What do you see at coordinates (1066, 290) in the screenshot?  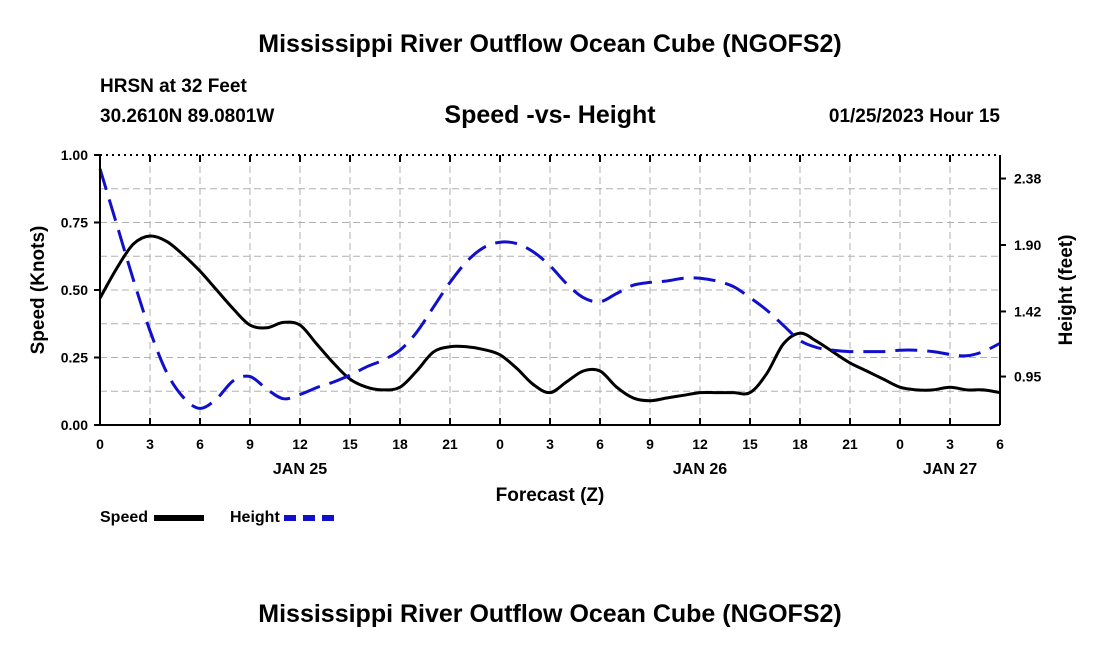 I see `y2-axis-label: Height (feet)` at bounding box center [1066, 290].